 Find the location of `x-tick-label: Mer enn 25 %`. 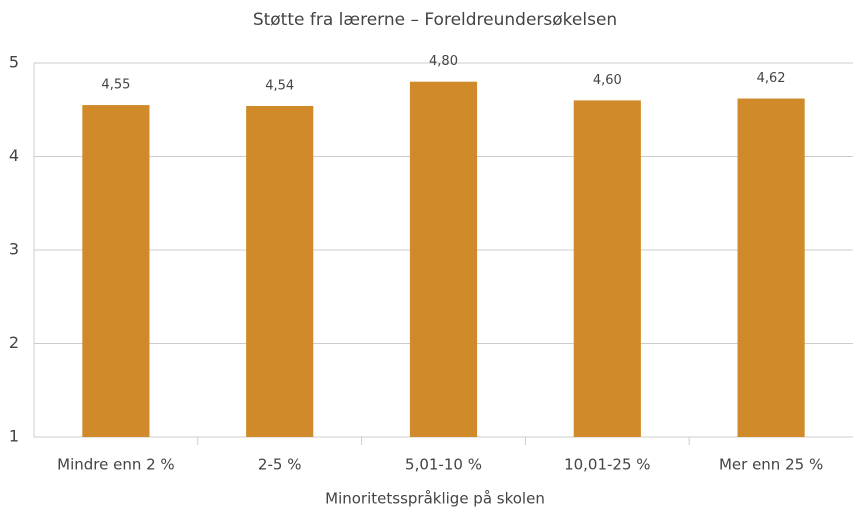

x-tick-label: Mer enn 25 % is located at coordinates (771, 465).